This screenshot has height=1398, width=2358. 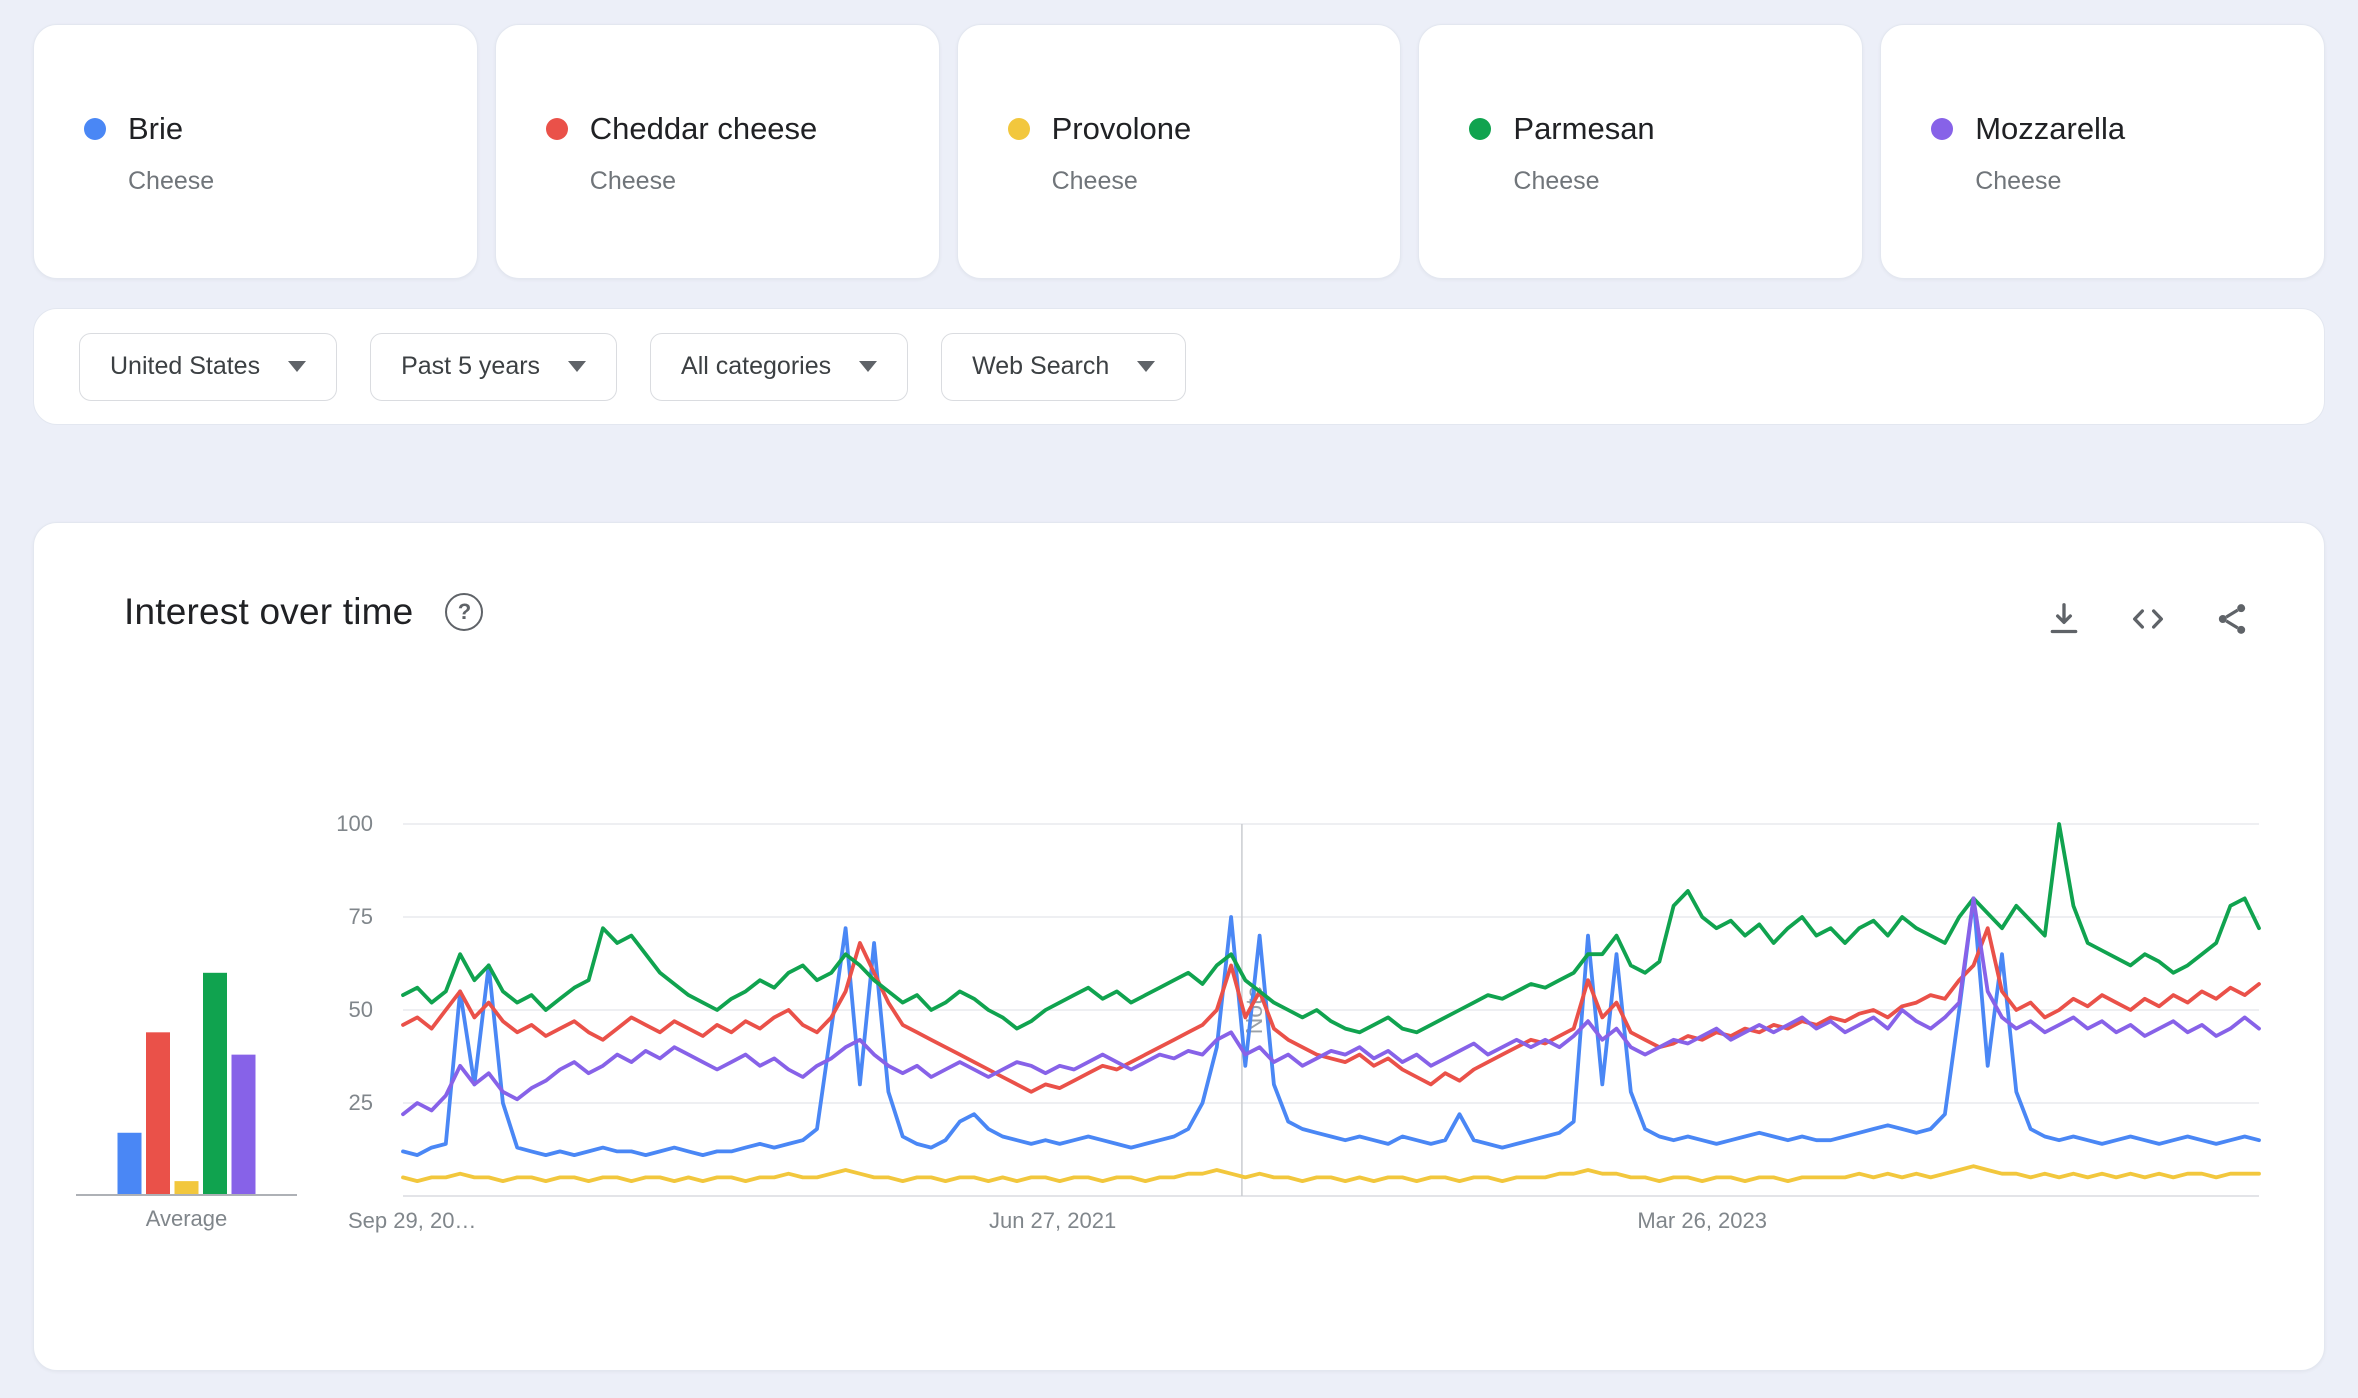 What do you see at coordinates (471, 366) in the screenshot?
I see `filter-time-range-label: Past 5 years` at bounding box center [471, 366].